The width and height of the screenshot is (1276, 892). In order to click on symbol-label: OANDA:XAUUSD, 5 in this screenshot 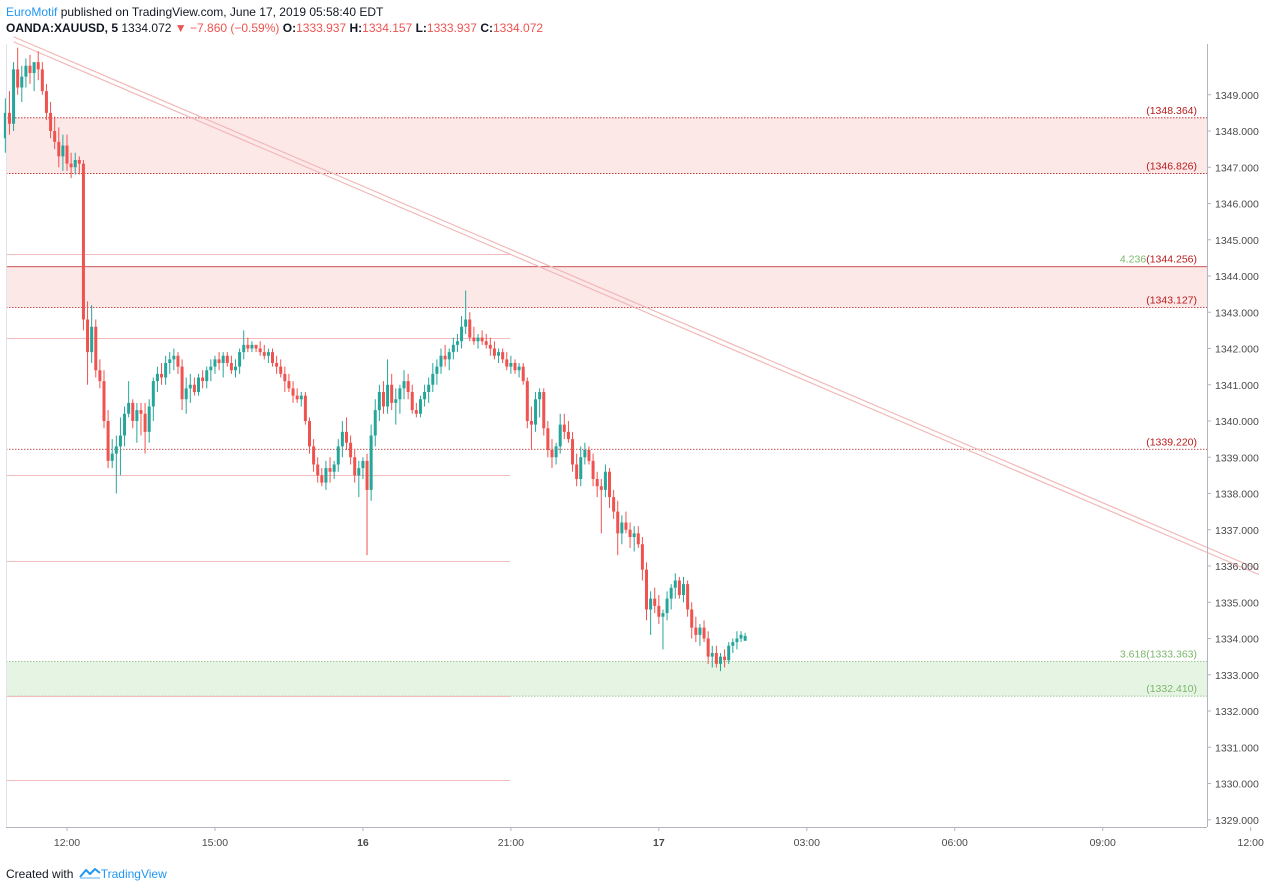, I will do `click(62, 28)`.